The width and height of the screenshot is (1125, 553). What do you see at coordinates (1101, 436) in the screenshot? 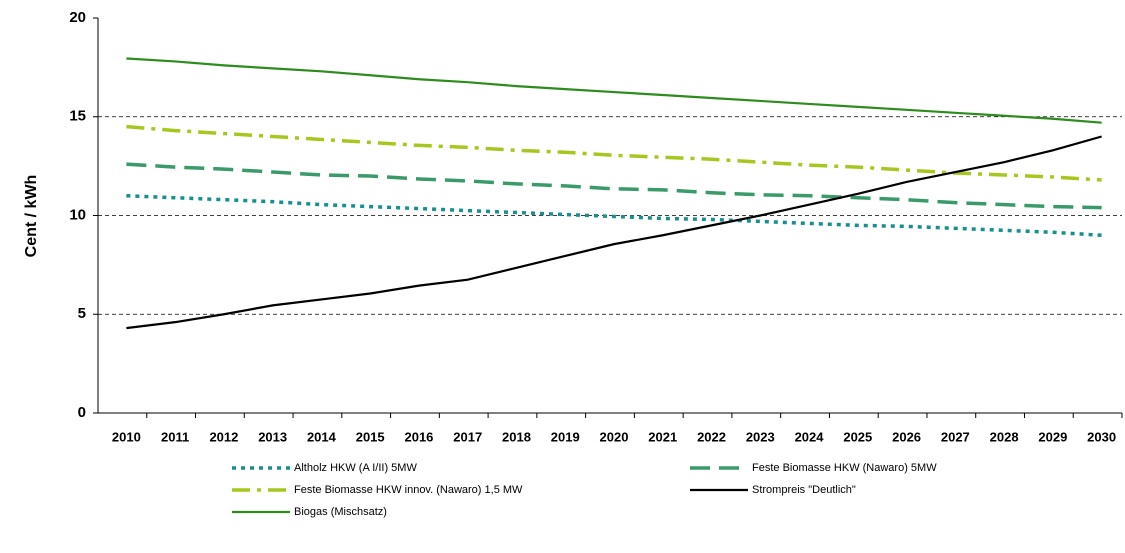
I see `x-tick-label: 2030` at bounding box center [1101, 436].